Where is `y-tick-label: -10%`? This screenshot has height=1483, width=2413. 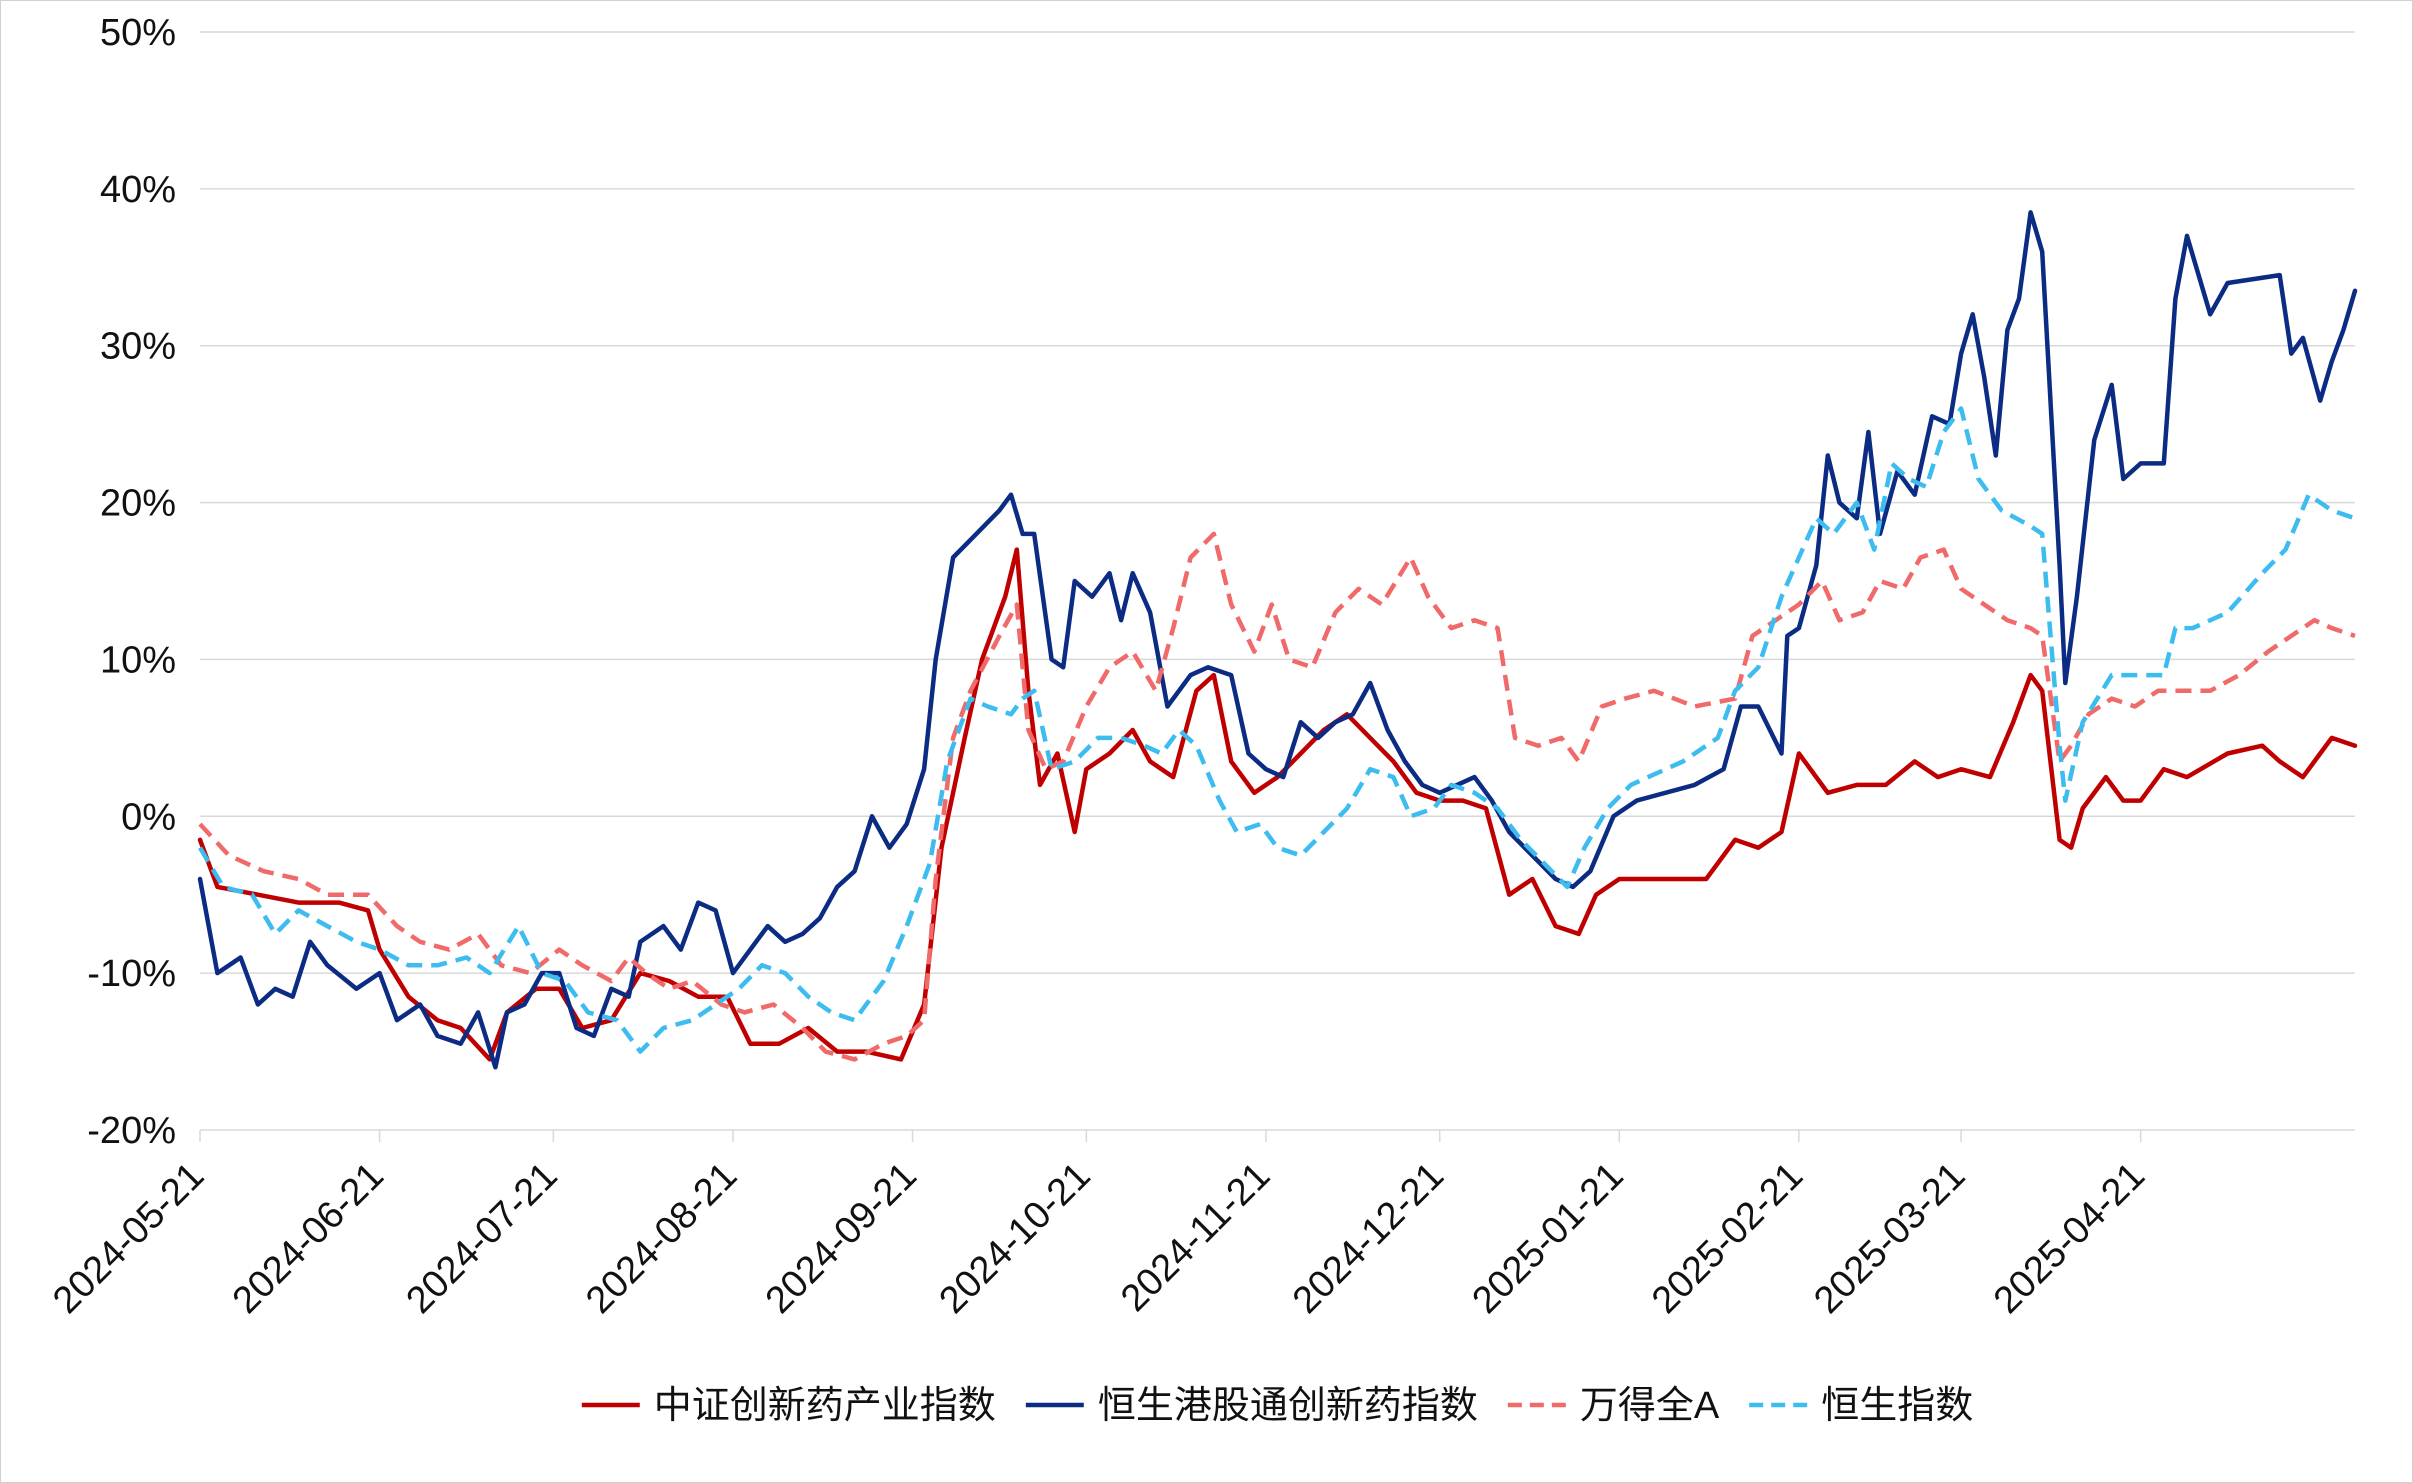
y-tick-label: -10% is located at coordinates (131, 974).